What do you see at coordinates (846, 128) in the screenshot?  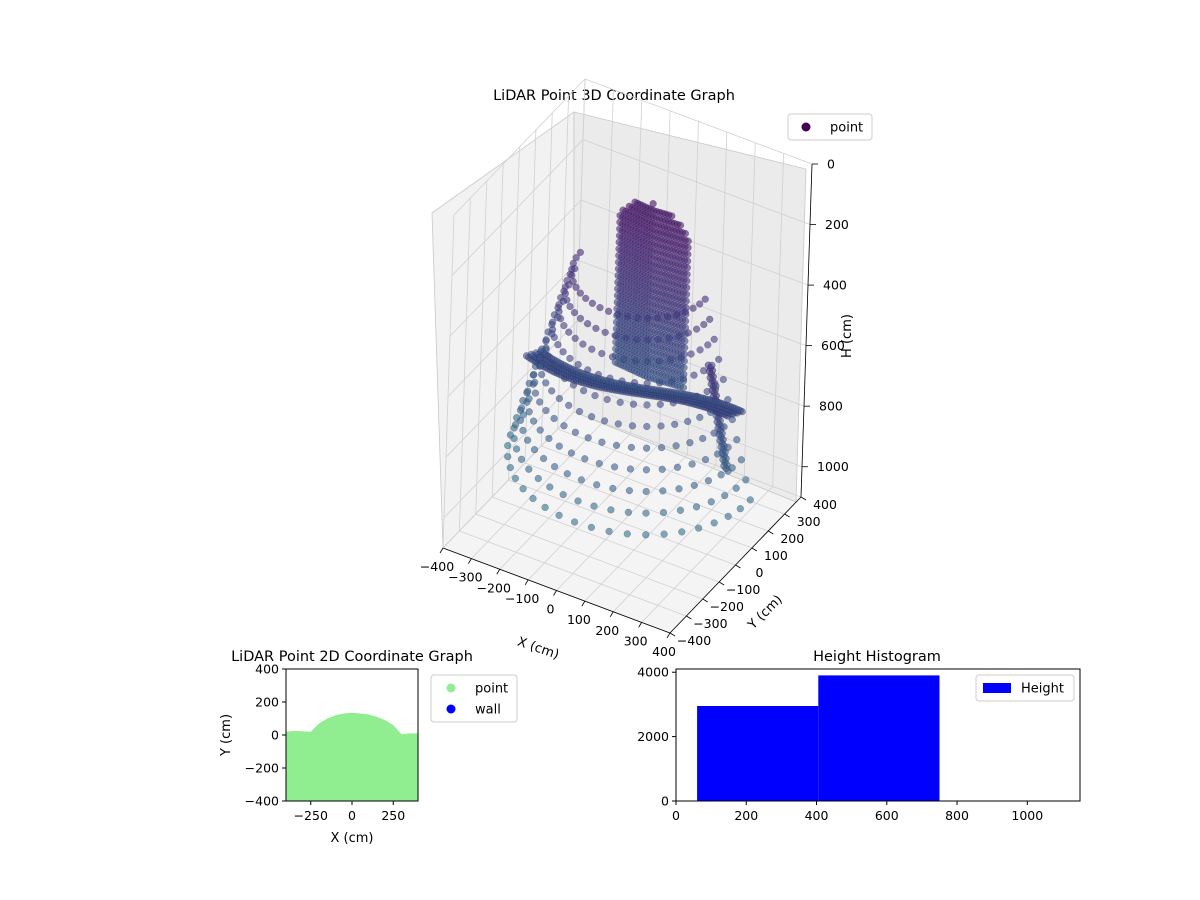 I see `legend-label-point: point` at bounding box center [846, 128].